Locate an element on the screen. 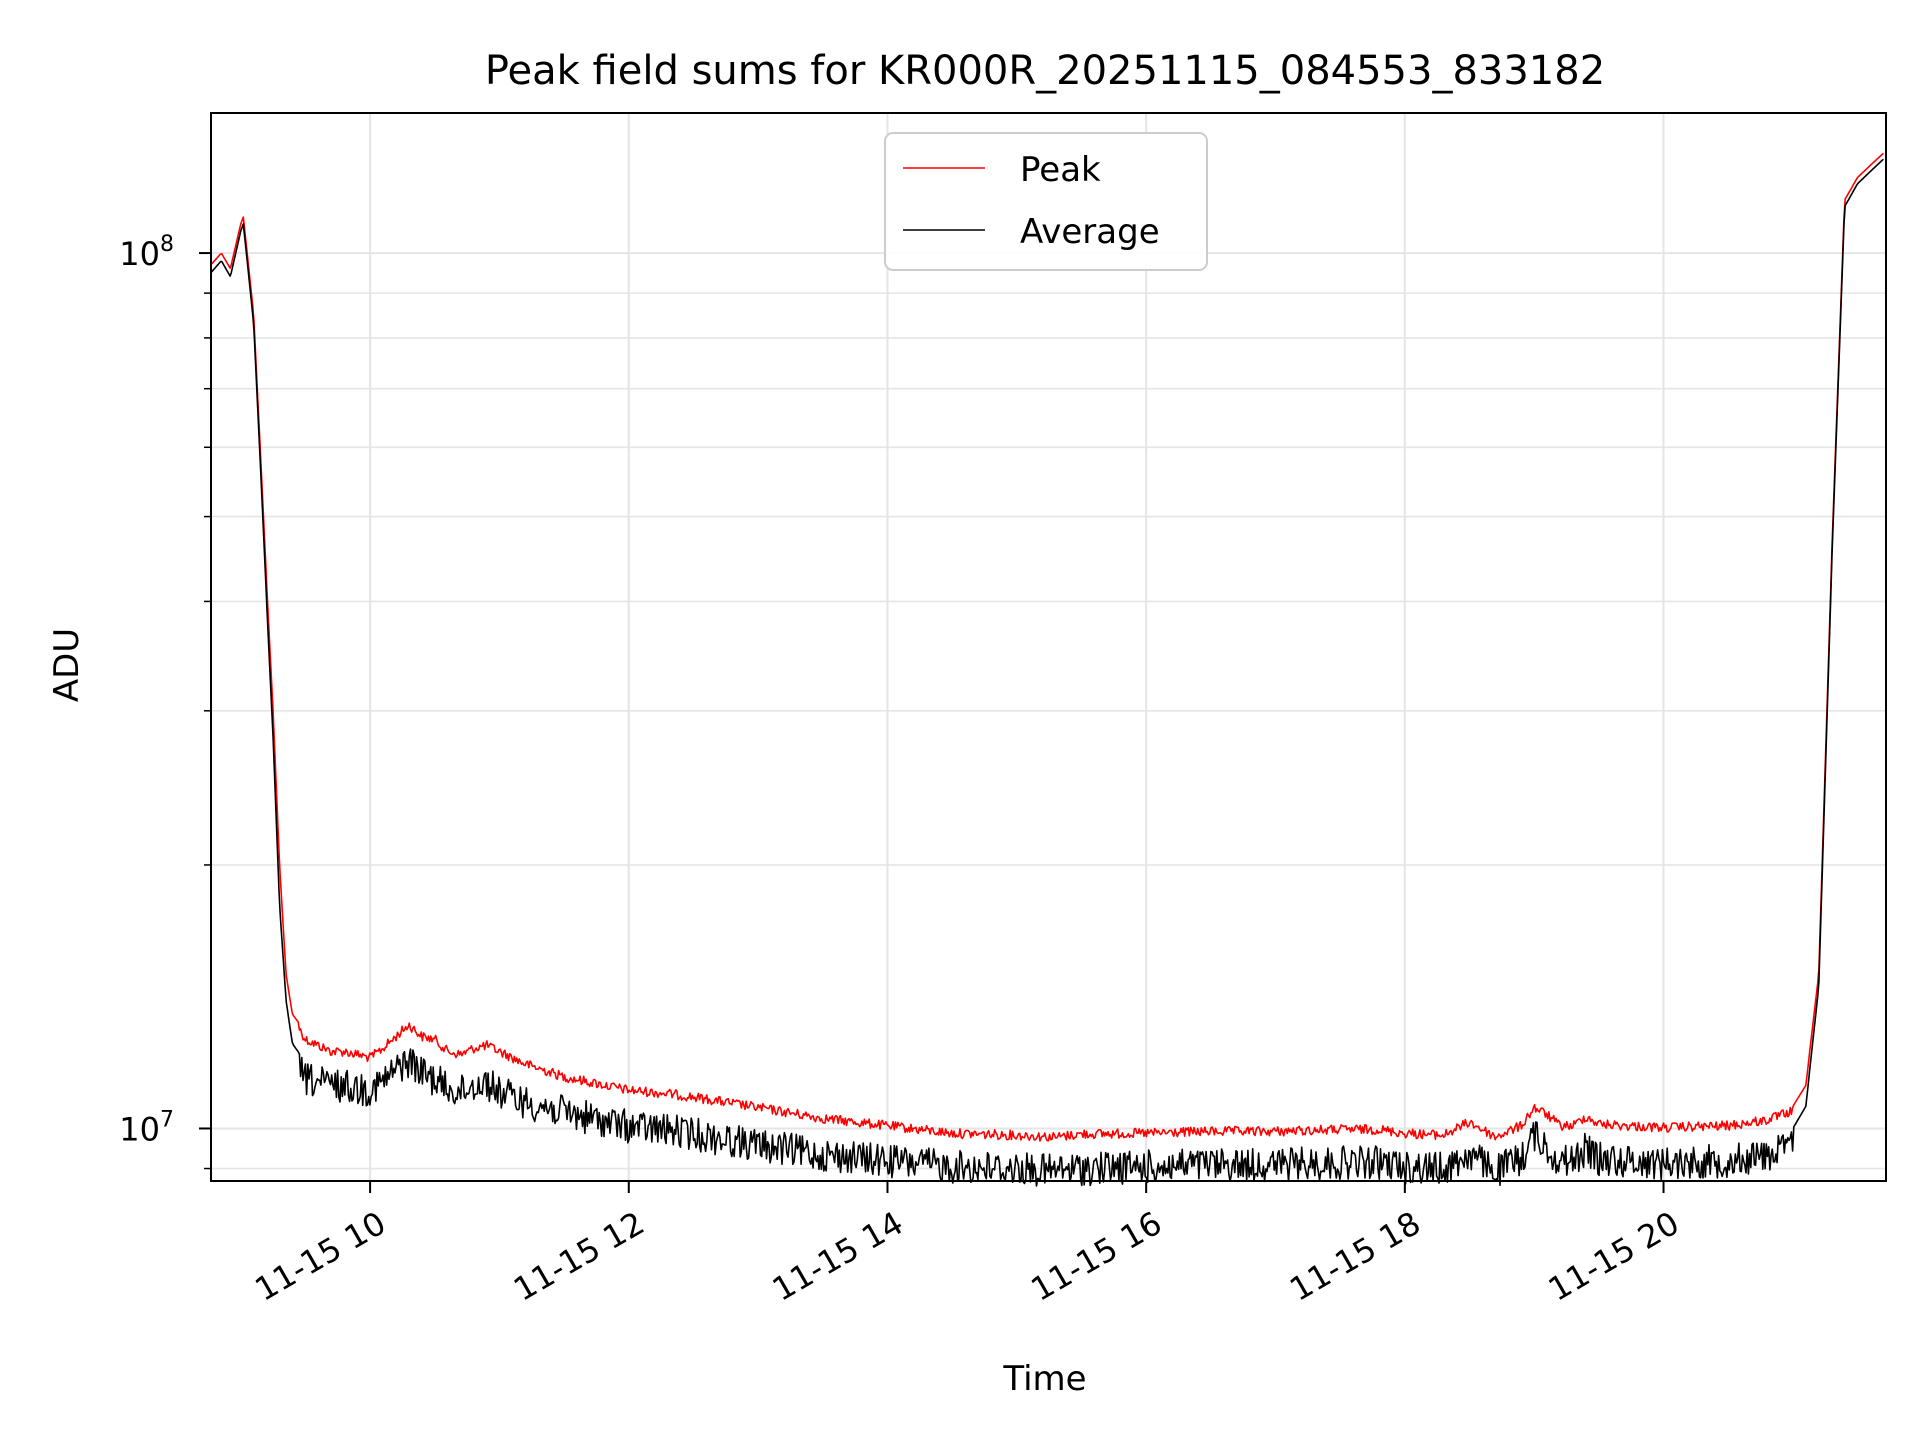 This screenshot has height=1440, width=1920. y-axis-label: ADU is located at coordinates (67, 665).